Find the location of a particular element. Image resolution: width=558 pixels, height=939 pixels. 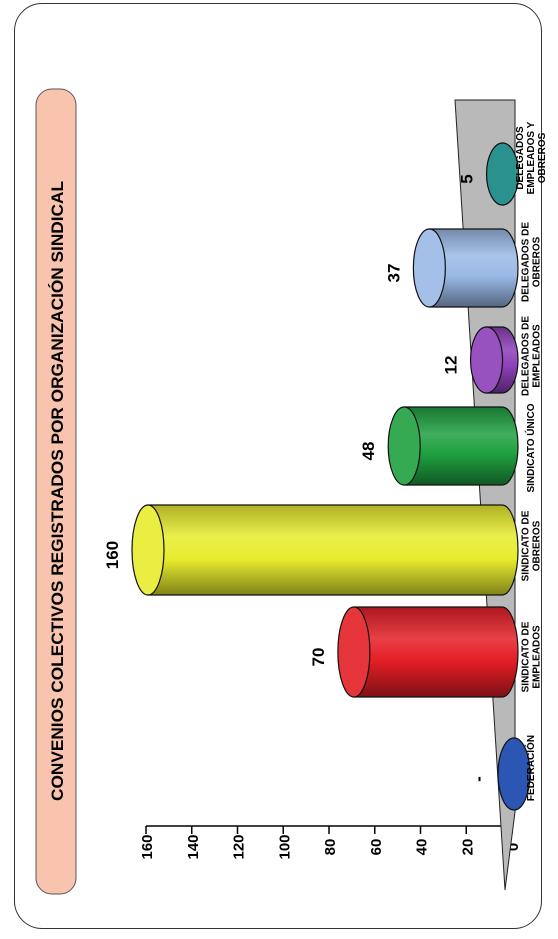

value-tick-label: 20 is located at coordinates (467, 847).